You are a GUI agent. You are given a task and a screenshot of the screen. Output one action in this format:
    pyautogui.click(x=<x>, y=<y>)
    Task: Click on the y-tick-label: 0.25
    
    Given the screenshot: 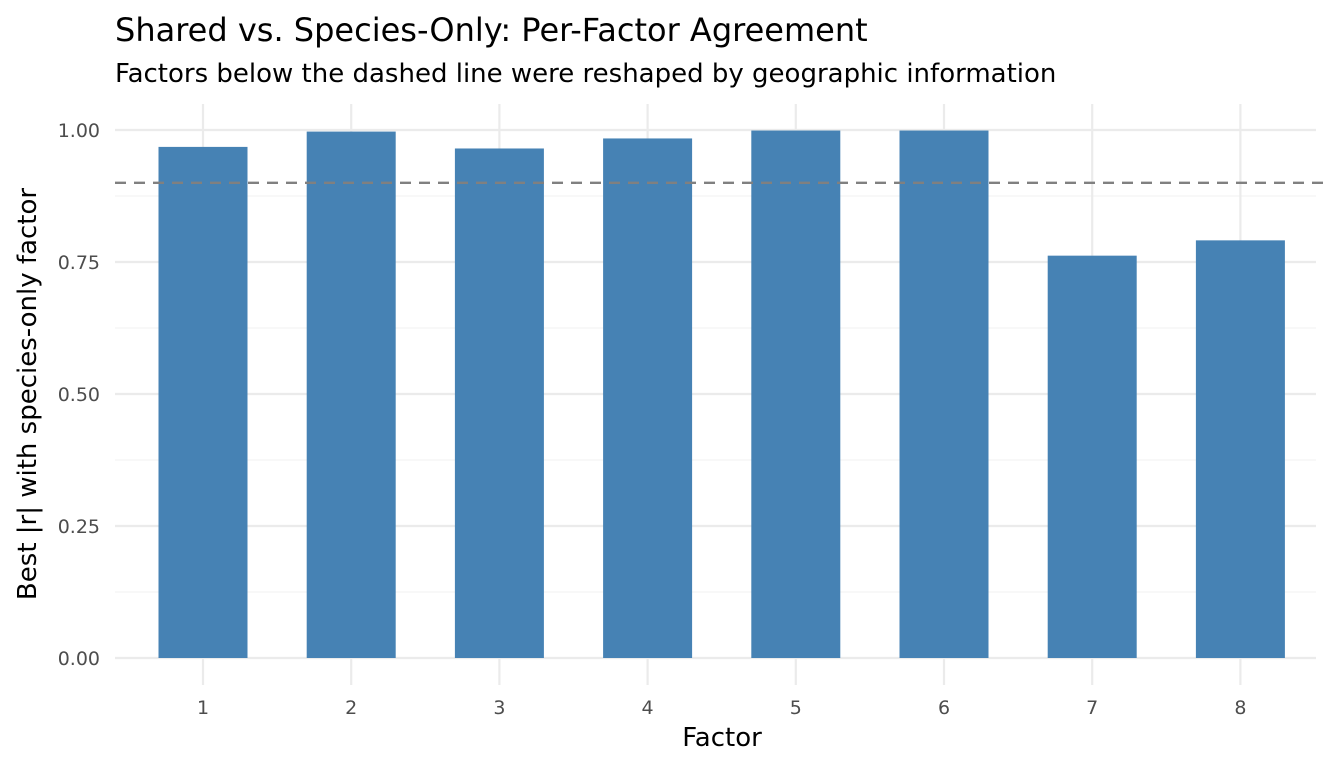 What is the action you would take?
    pyautogui.click(x=79, y=527)
    